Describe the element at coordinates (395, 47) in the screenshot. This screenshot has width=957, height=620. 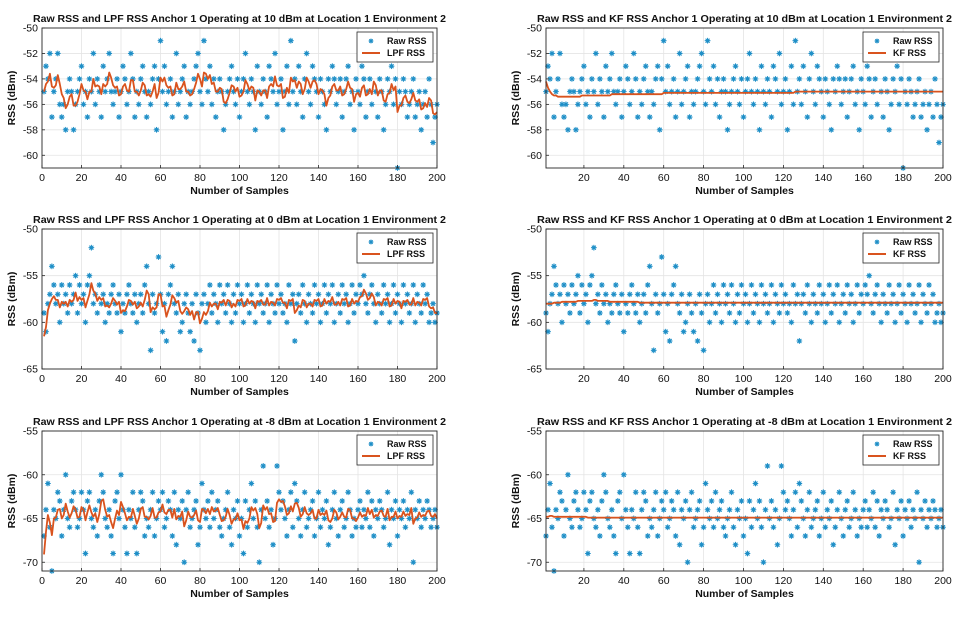
I see `legend: Raw RSS LPF RSS` at that location.